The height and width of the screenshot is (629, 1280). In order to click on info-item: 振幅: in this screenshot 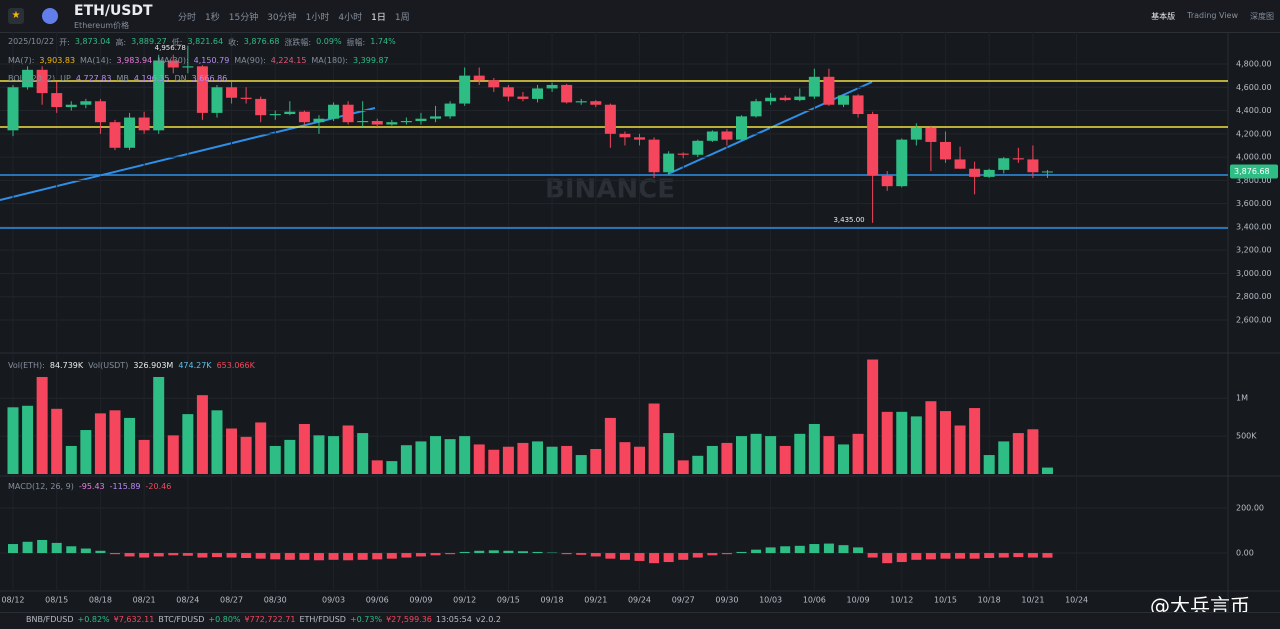, I will do `click(356, 42)`.